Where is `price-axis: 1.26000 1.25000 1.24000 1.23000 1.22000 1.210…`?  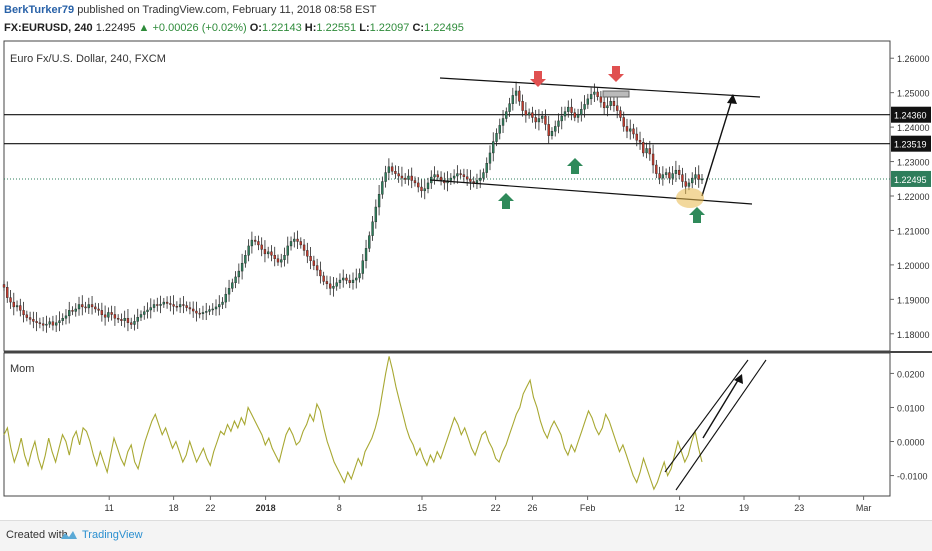 price-axis: 1.26000 1.25000 1.24000 1.23000 1.22000 1.210… is located at coordinates (910, 197).